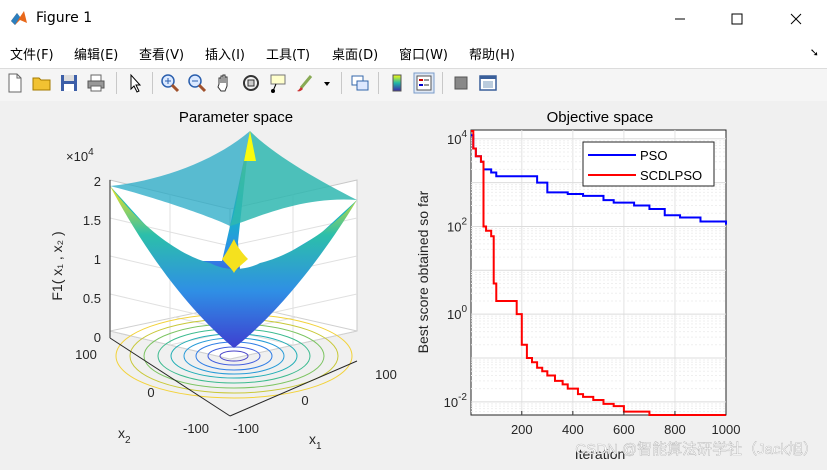 The image size is (827, 470). What do you see at coordinates (96, 55) in the screenshot?
I see `menu-edit: 编辑(E)` at bounding box center [96, 55].